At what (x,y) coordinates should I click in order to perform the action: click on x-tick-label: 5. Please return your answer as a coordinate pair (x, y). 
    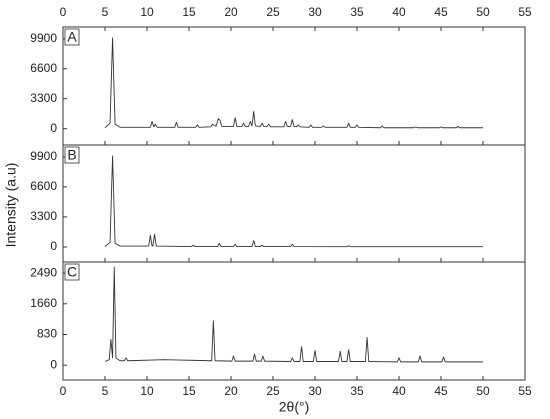
    Looking at the image, I should click on (105, 391).